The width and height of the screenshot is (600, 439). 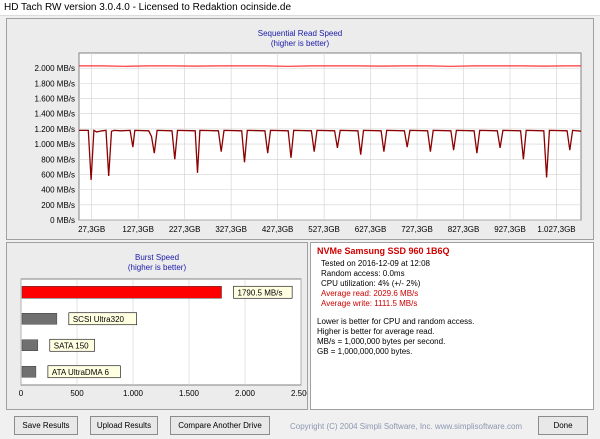 I want to click on x-tick-label: 727,3GB, so click(x=417, y=229).